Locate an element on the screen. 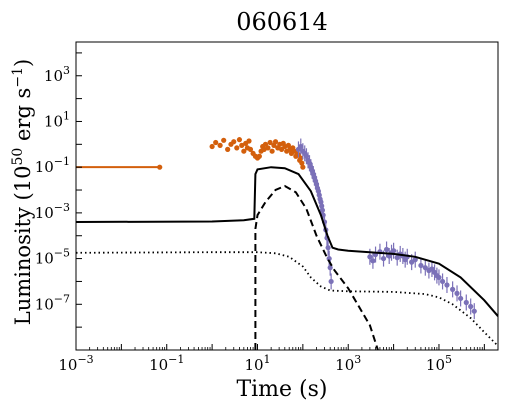 The height and width of the screenshot is (412, 507). x-tick-label: 10³ is located at coordinates (348, 363).